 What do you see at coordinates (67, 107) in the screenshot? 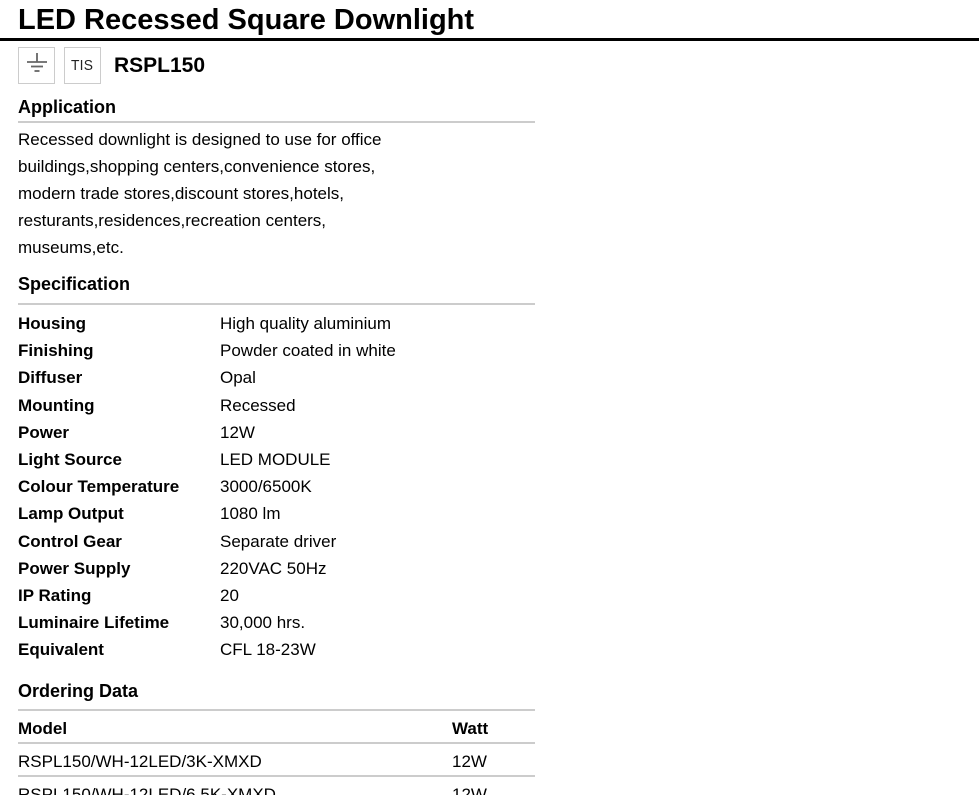
I see `application-heading: Application` at bounding box center [67, 107].